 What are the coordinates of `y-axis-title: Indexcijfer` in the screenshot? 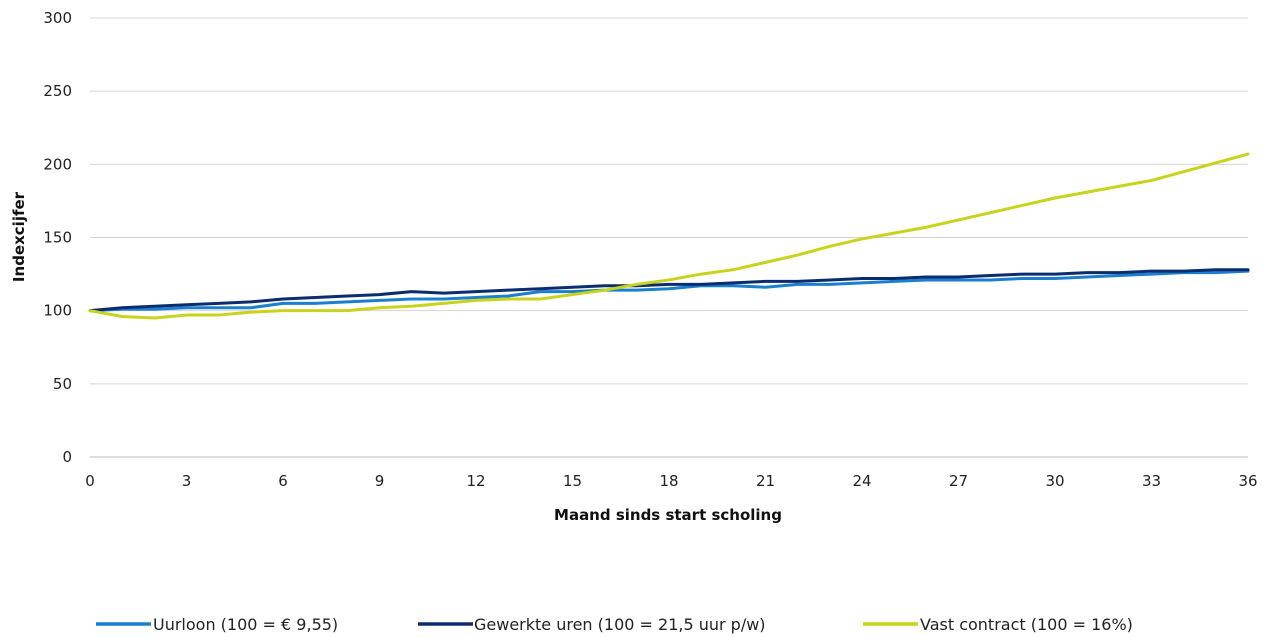 It's located at (19, 236).